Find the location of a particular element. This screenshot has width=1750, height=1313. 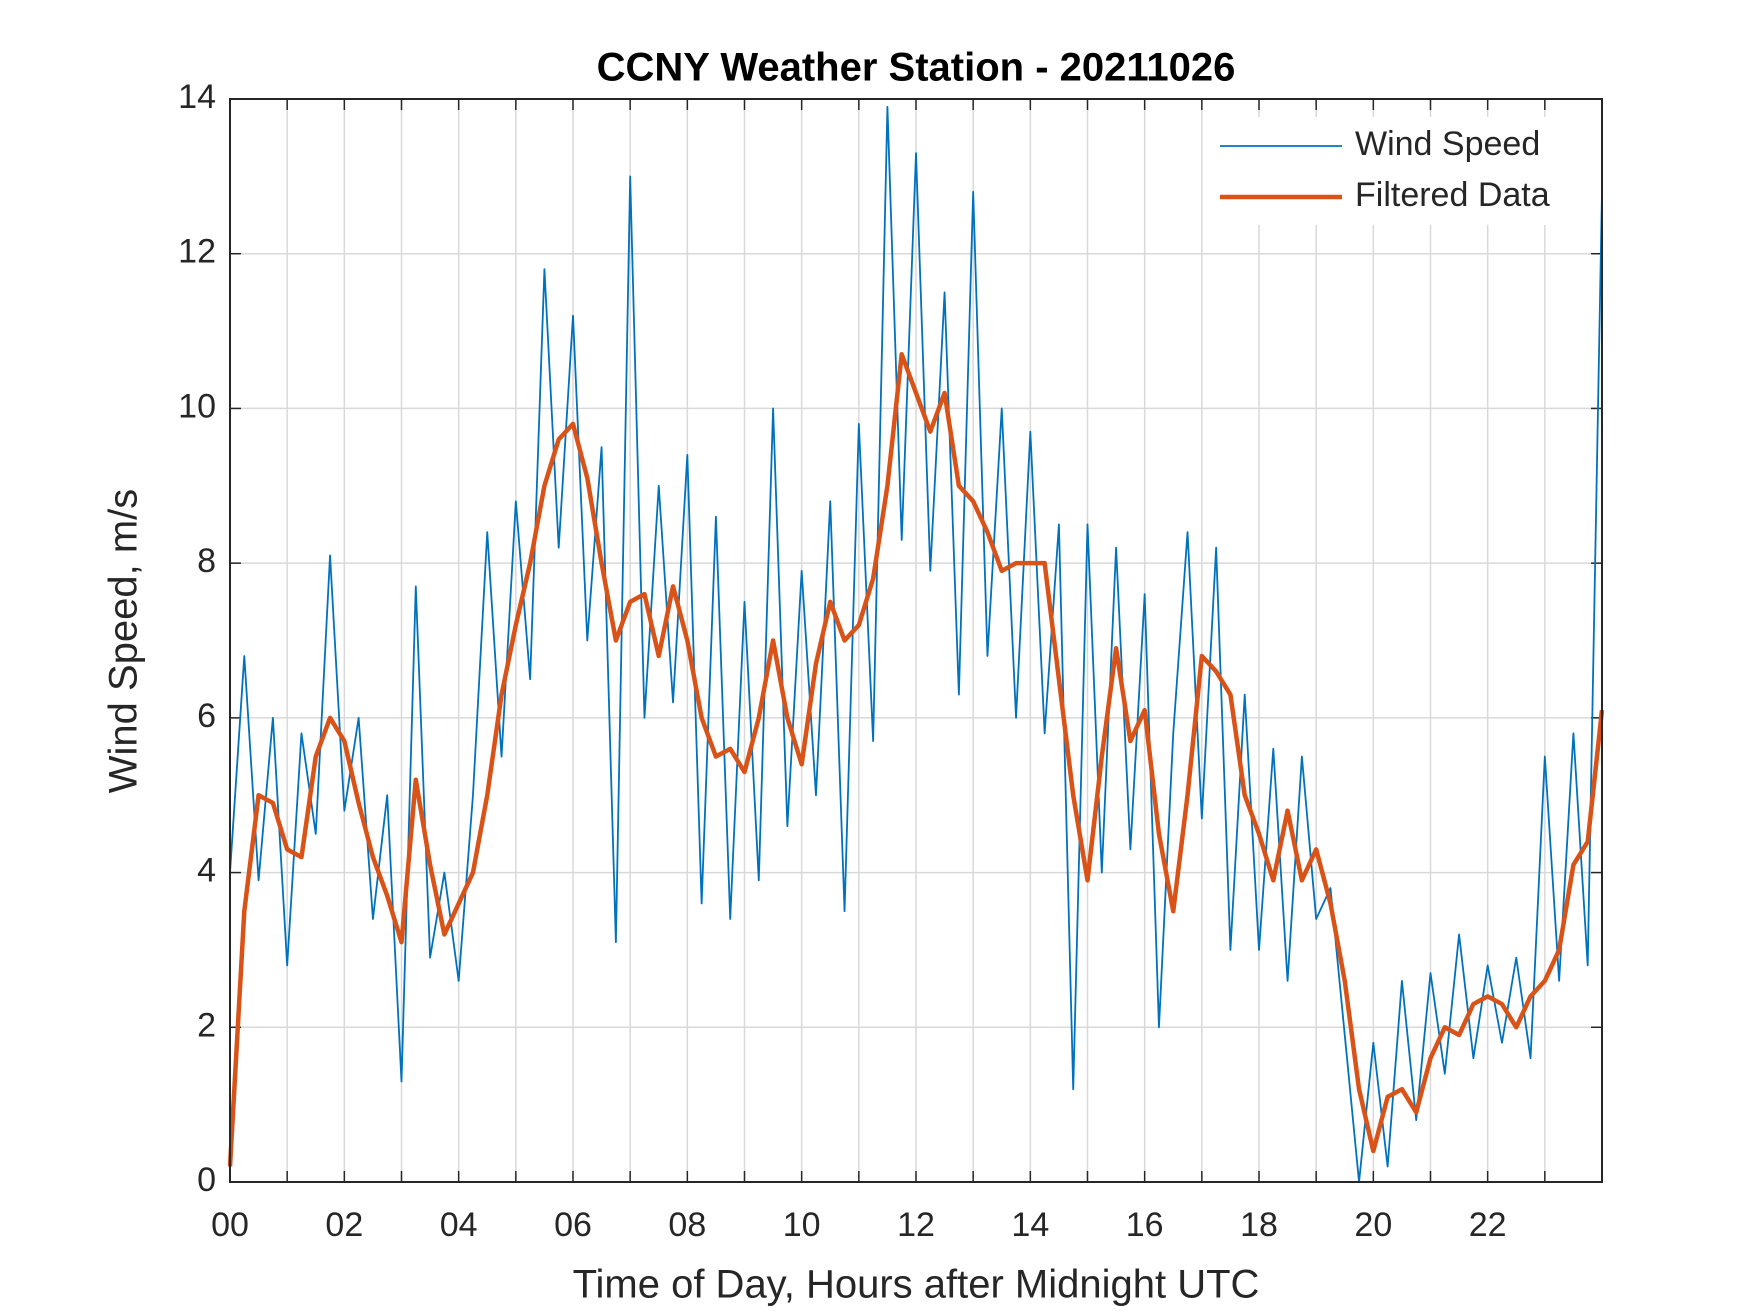

x-axis-label: Time of Day, Hours after Midnight UTC is located at coordinates (916, 1285).